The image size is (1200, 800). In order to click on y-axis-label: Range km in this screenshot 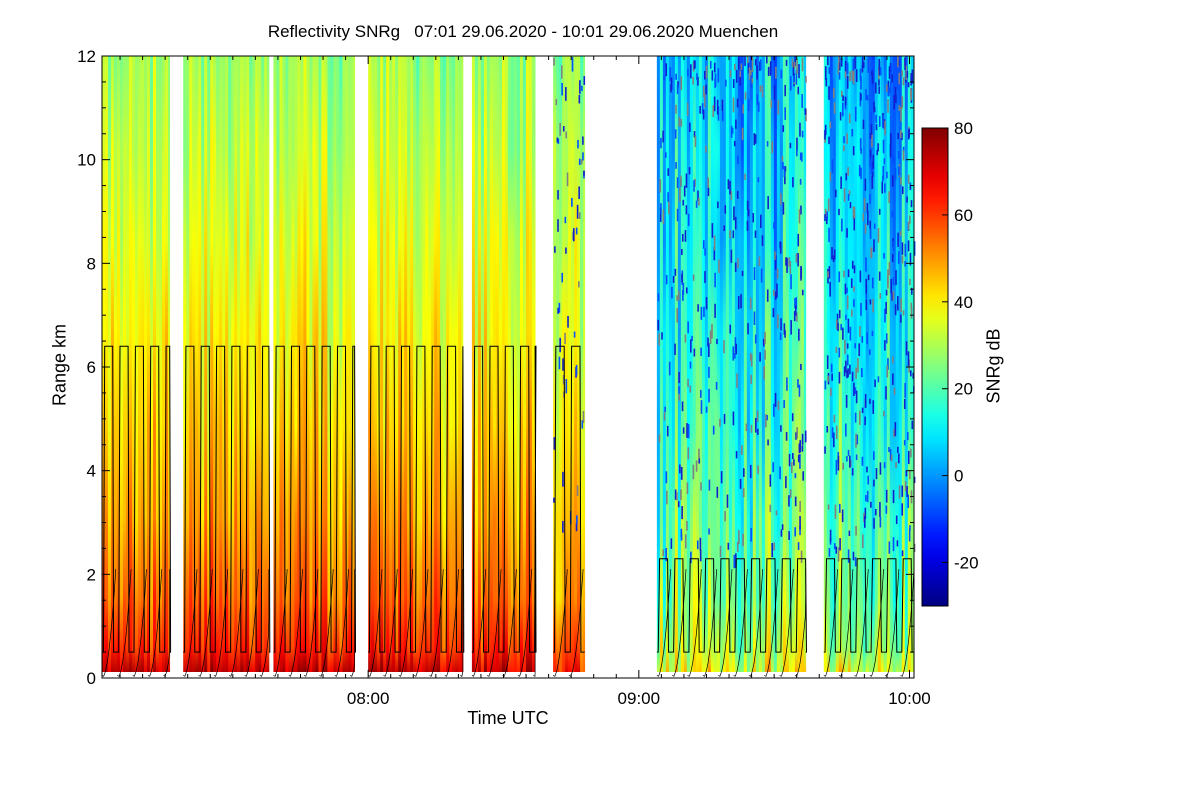, I will do `click(59, 365)`.